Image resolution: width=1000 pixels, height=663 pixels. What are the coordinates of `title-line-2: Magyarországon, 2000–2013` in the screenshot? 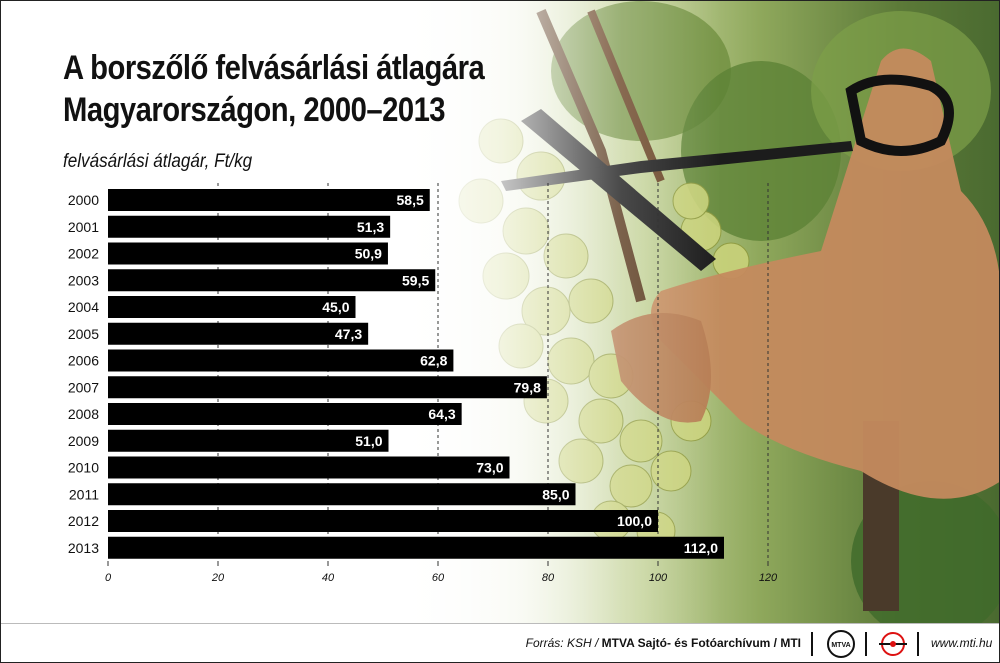 It's located at (254, 110).